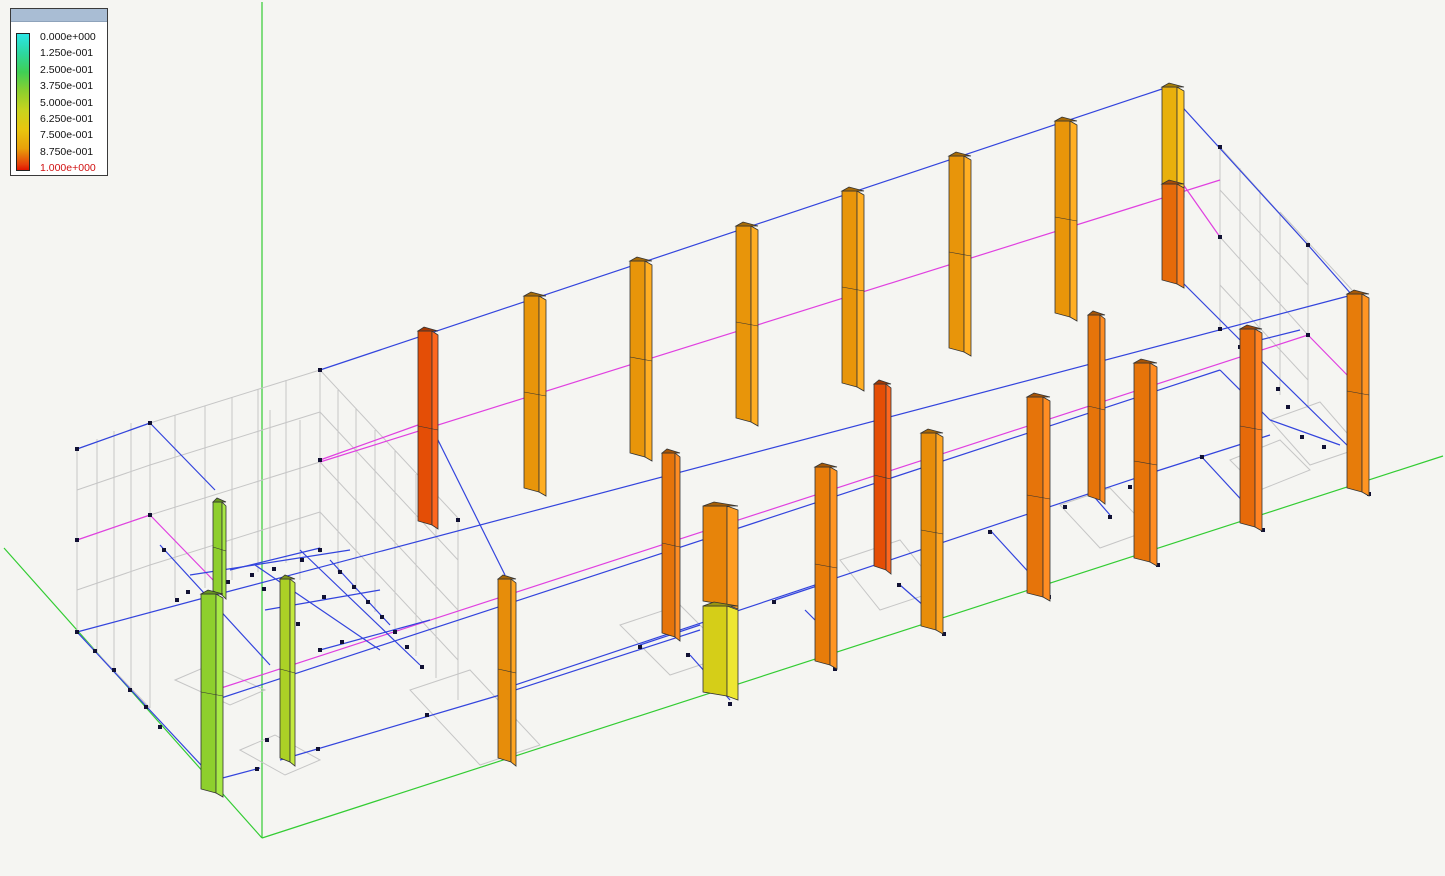 This screenshot has width=1445, height=876. What do you see at coordinates (1172, 234) in the screenshot?
I see `column-back-8-lower` at bounding box center [1172, 234].